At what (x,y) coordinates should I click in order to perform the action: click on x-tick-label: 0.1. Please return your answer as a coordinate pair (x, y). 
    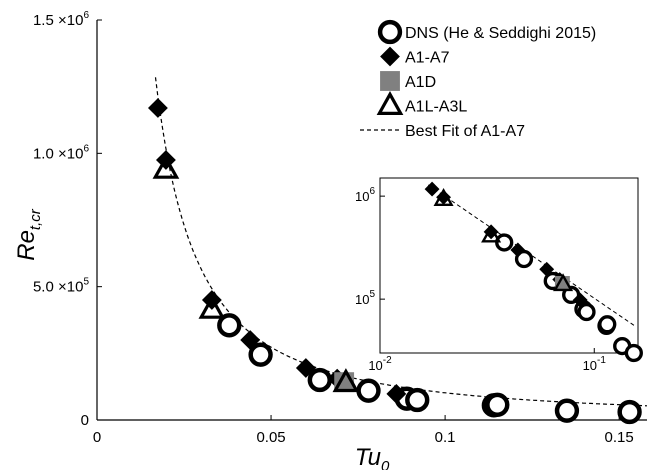
    Looking at the image, I should click on (445, 437).